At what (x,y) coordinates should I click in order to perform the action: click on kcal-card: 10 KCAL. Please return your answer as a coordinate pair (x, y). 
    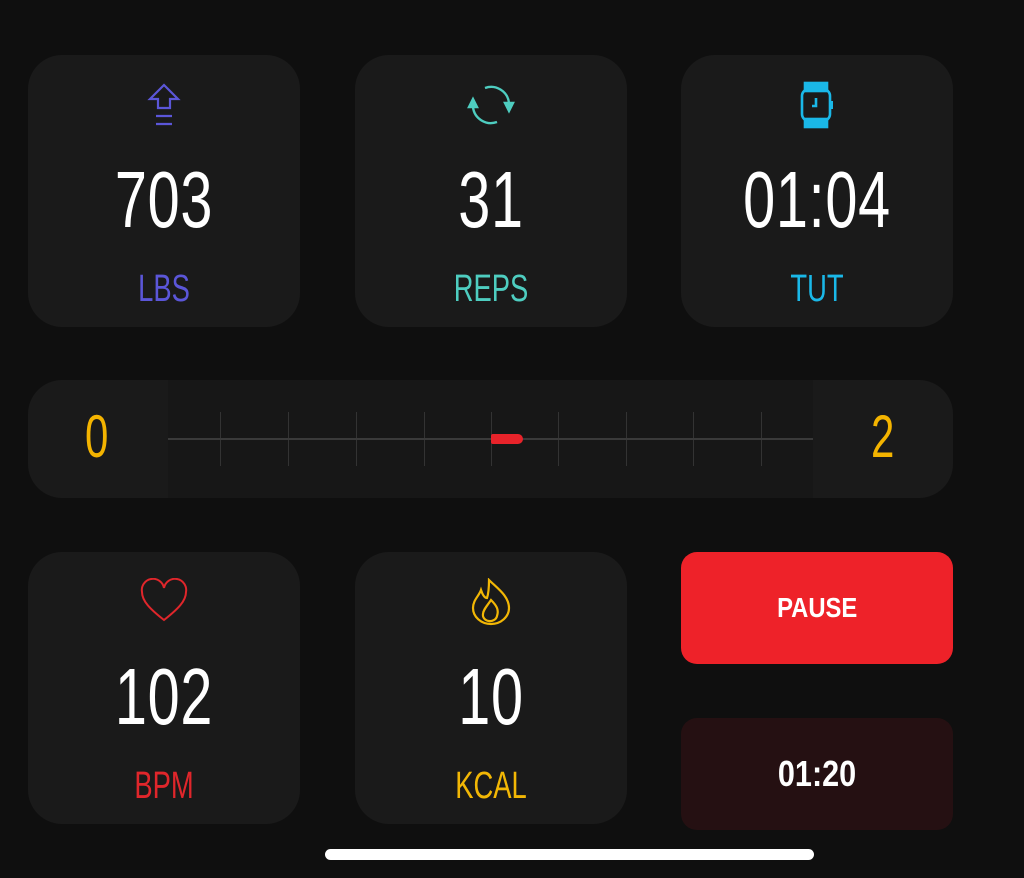
    Looking at the image, I should click on (491, 688).